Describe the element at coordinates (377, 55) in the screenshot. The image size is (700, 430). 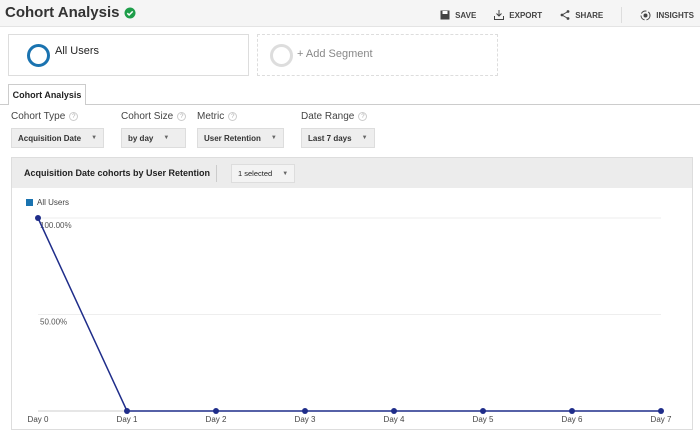
I see `add-segment-button: + Add Segment` at that location.